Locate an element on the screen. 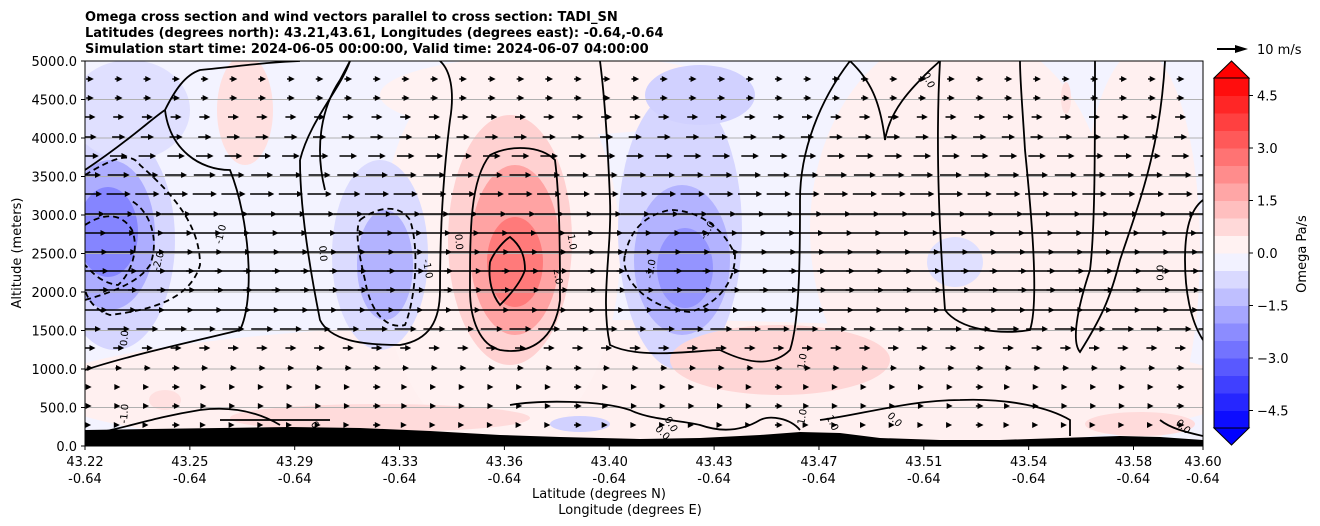 This screenshot has height=526, width=1320. colorbar-tick-label: −1.5 is located at coordinates (1273, 307).